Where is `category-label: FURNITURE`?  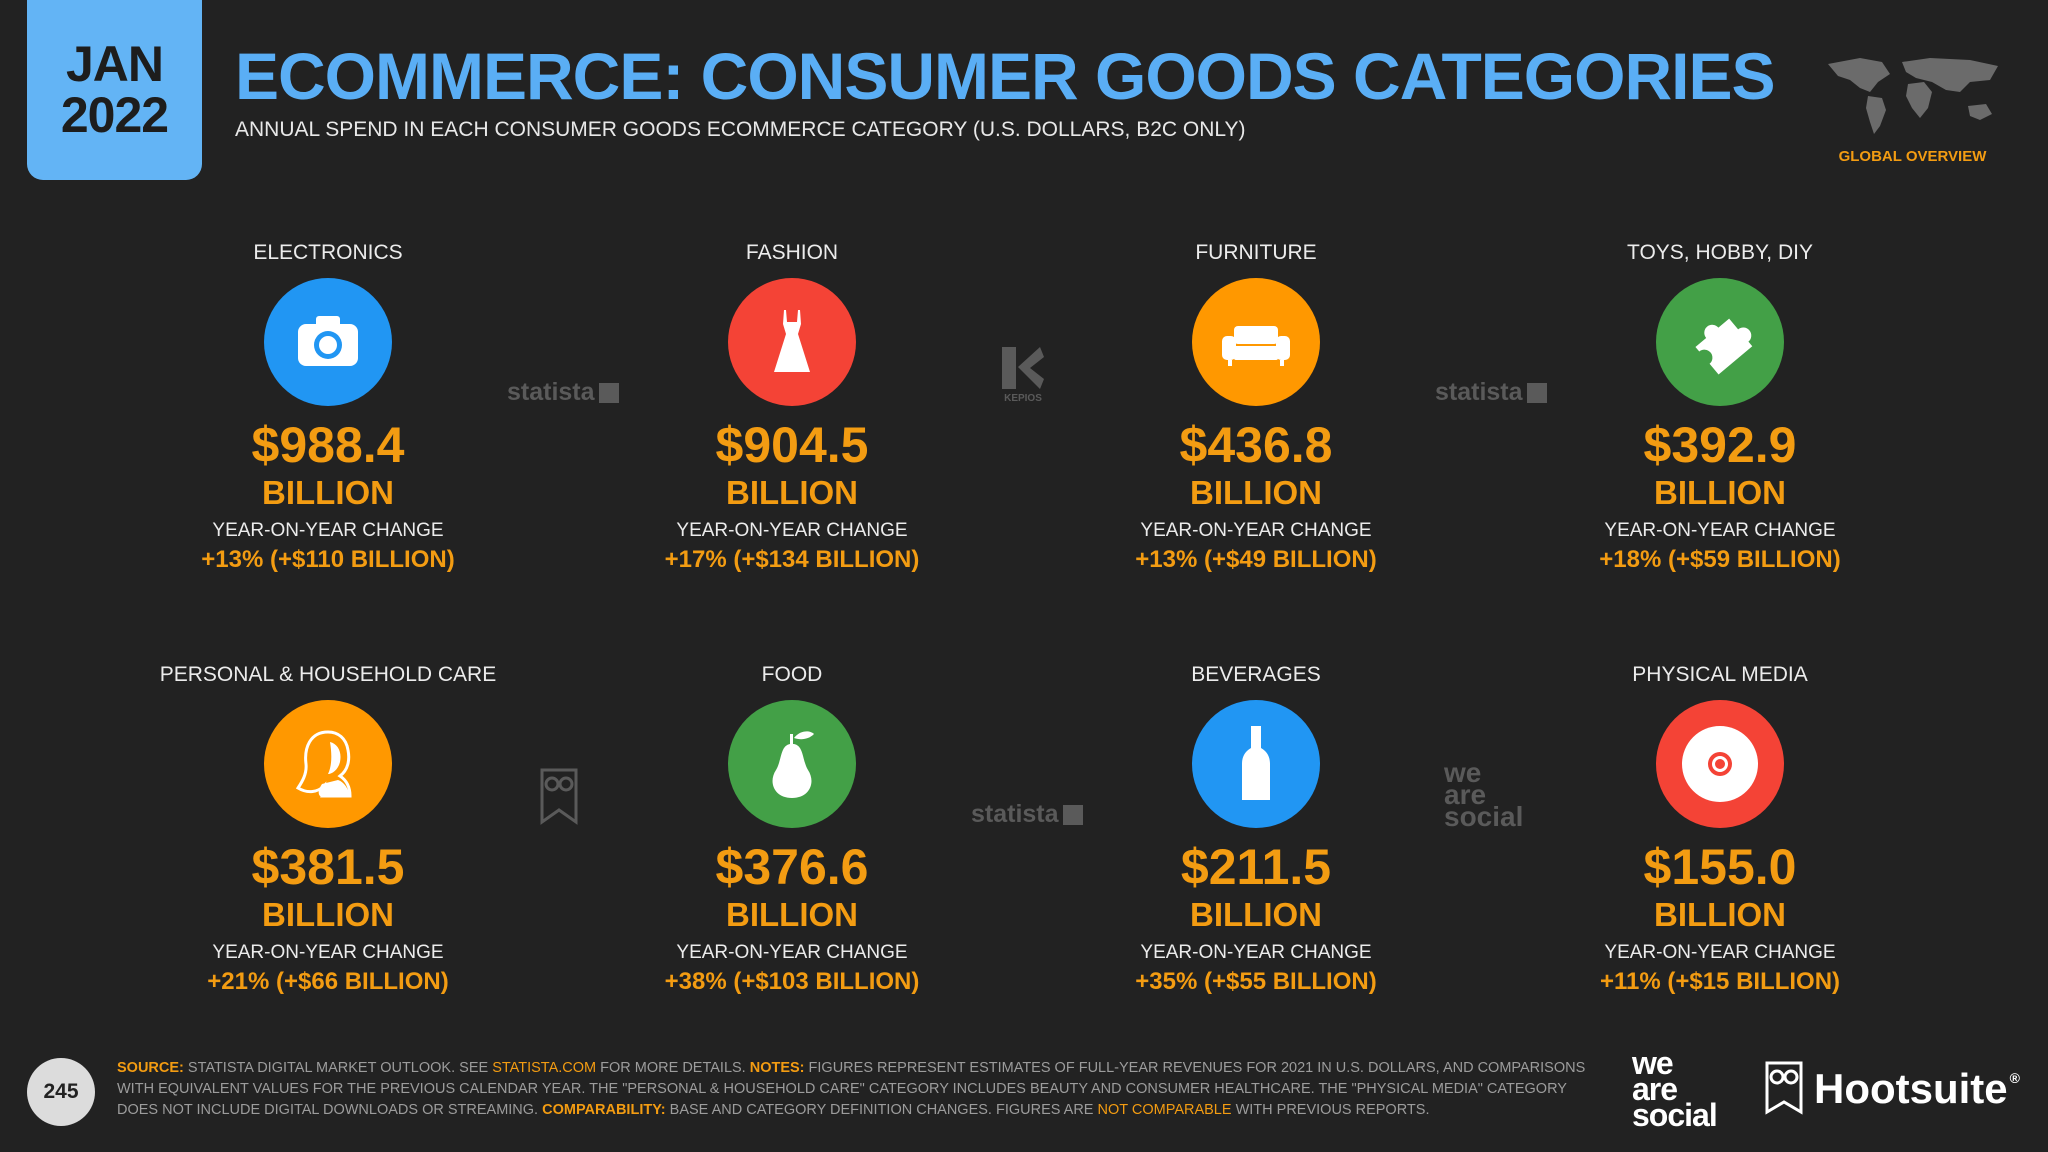
category-label: FURNITURE is located at coordinates (1256, 252).